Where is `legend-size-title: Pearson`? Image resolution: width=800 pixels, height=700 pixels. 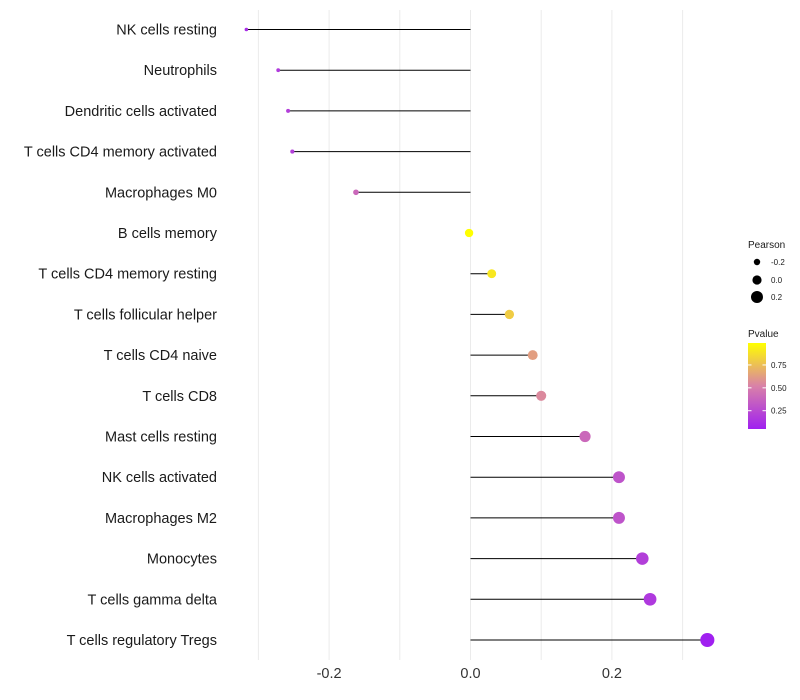
legend-size-title: Pearson is located at coordinates (766, 245).